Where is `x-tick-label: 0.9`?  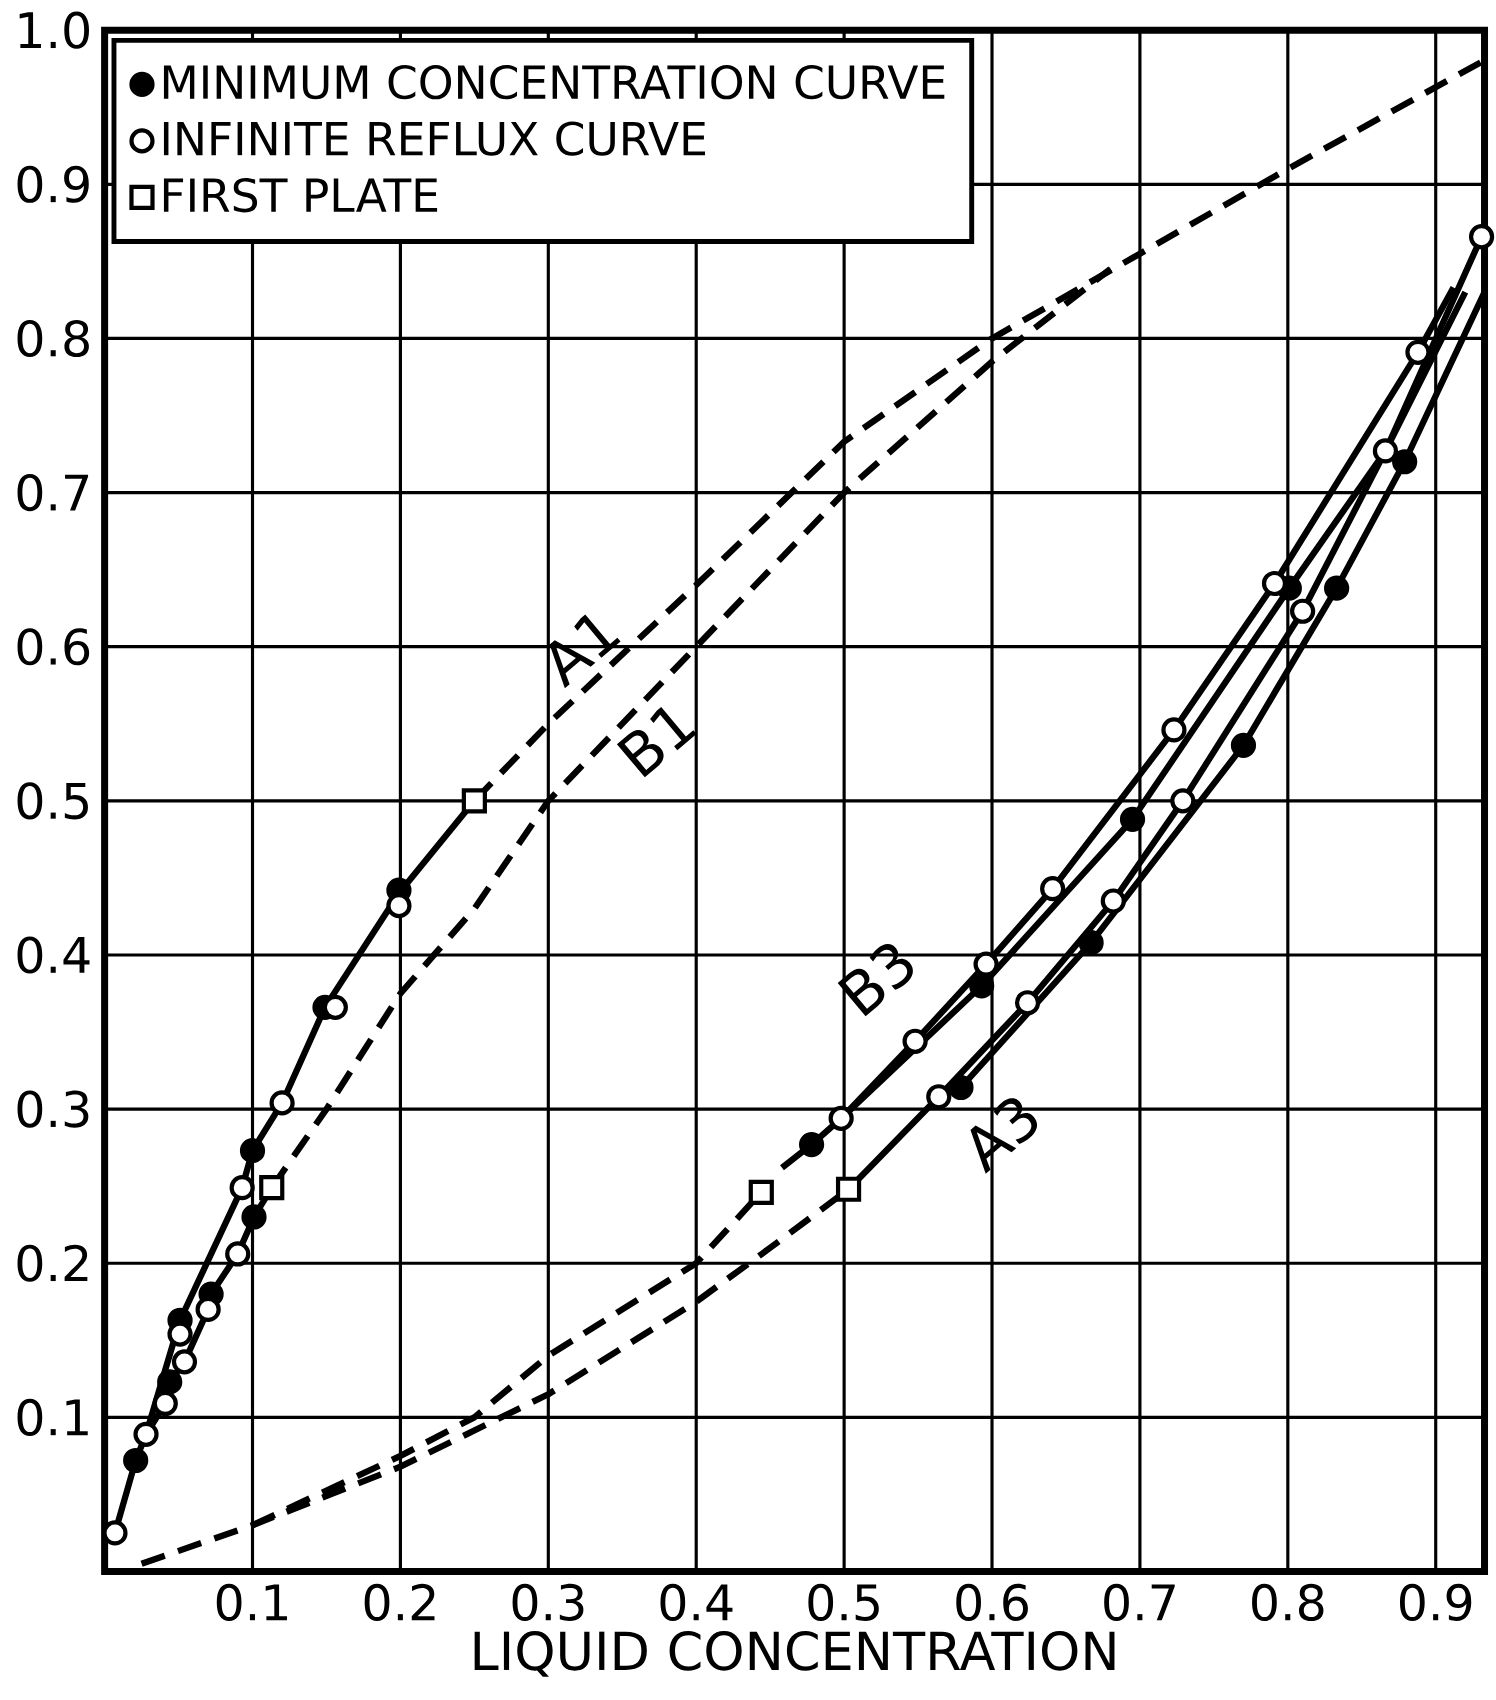 x-tick-label: 0.9 is located at coordinates (1435, 1602).